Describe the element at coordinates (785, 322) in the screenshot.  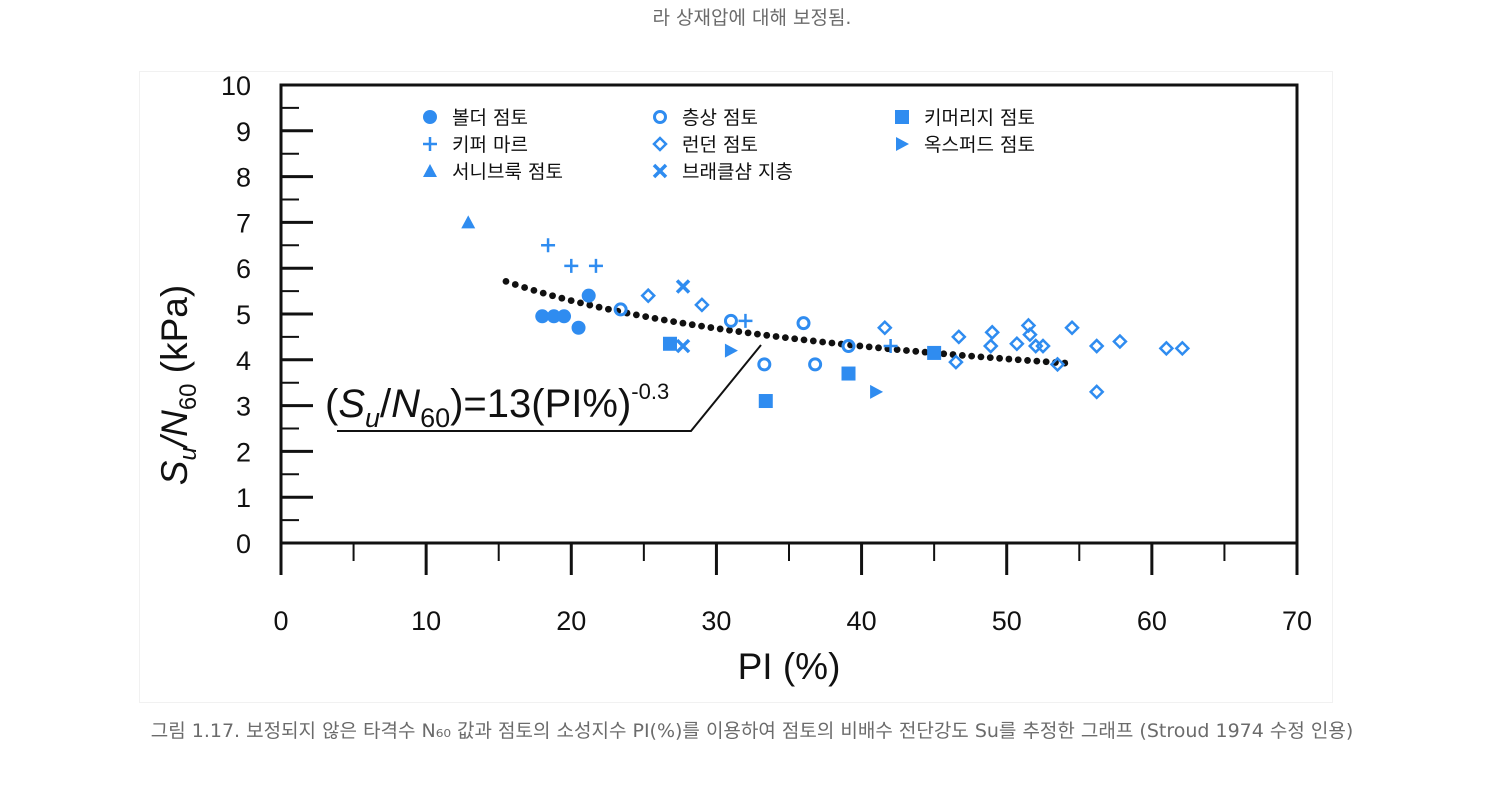
I see `fit-curve` at that location.